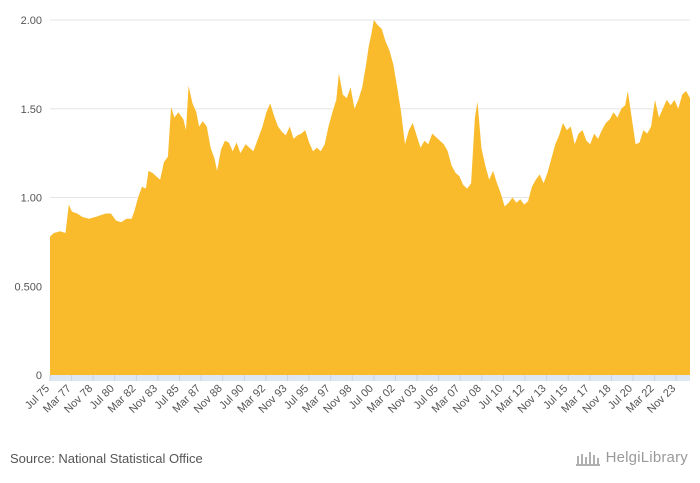 The height and width of the screenshot is (483, 700). I want to click on y-axis: 0 0.500 1.00 1.50 2.00, so click(28, 198).